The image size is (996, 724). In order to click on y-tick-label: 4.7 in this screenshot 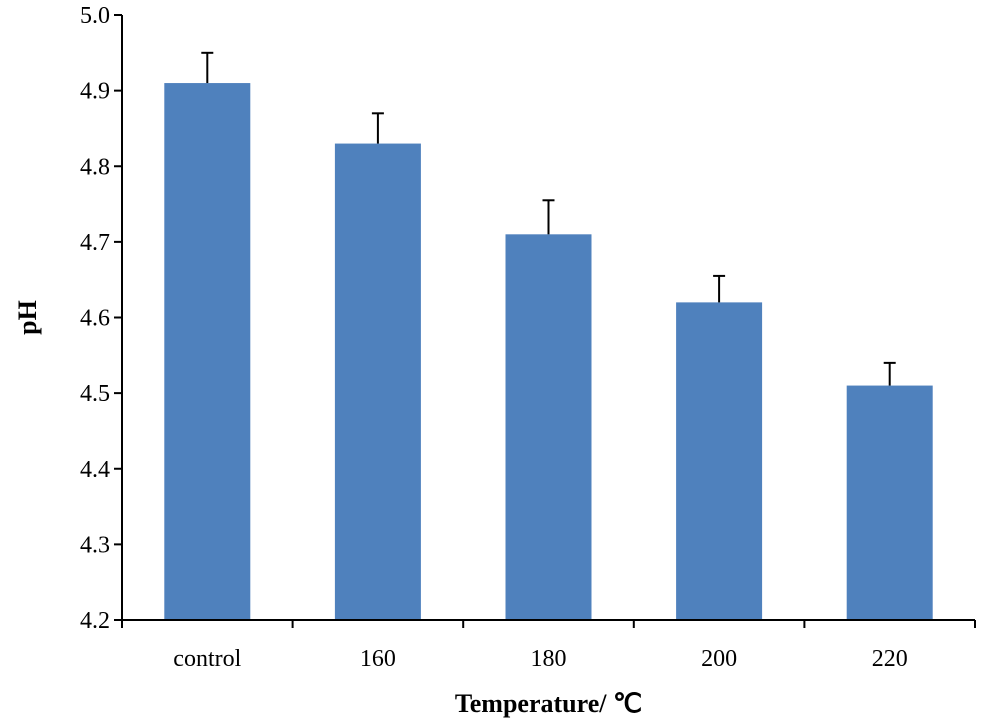, I will do `click(95, 243)`.